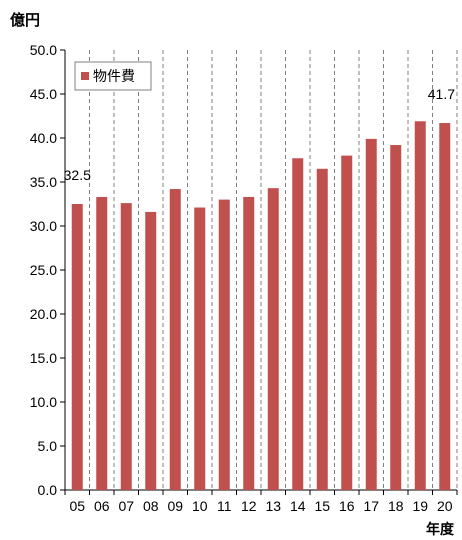  What do you see at coordinates (77, 175) in the screenshot?
I see `data-label-05: 32.5` at bounding box center [77, 175].